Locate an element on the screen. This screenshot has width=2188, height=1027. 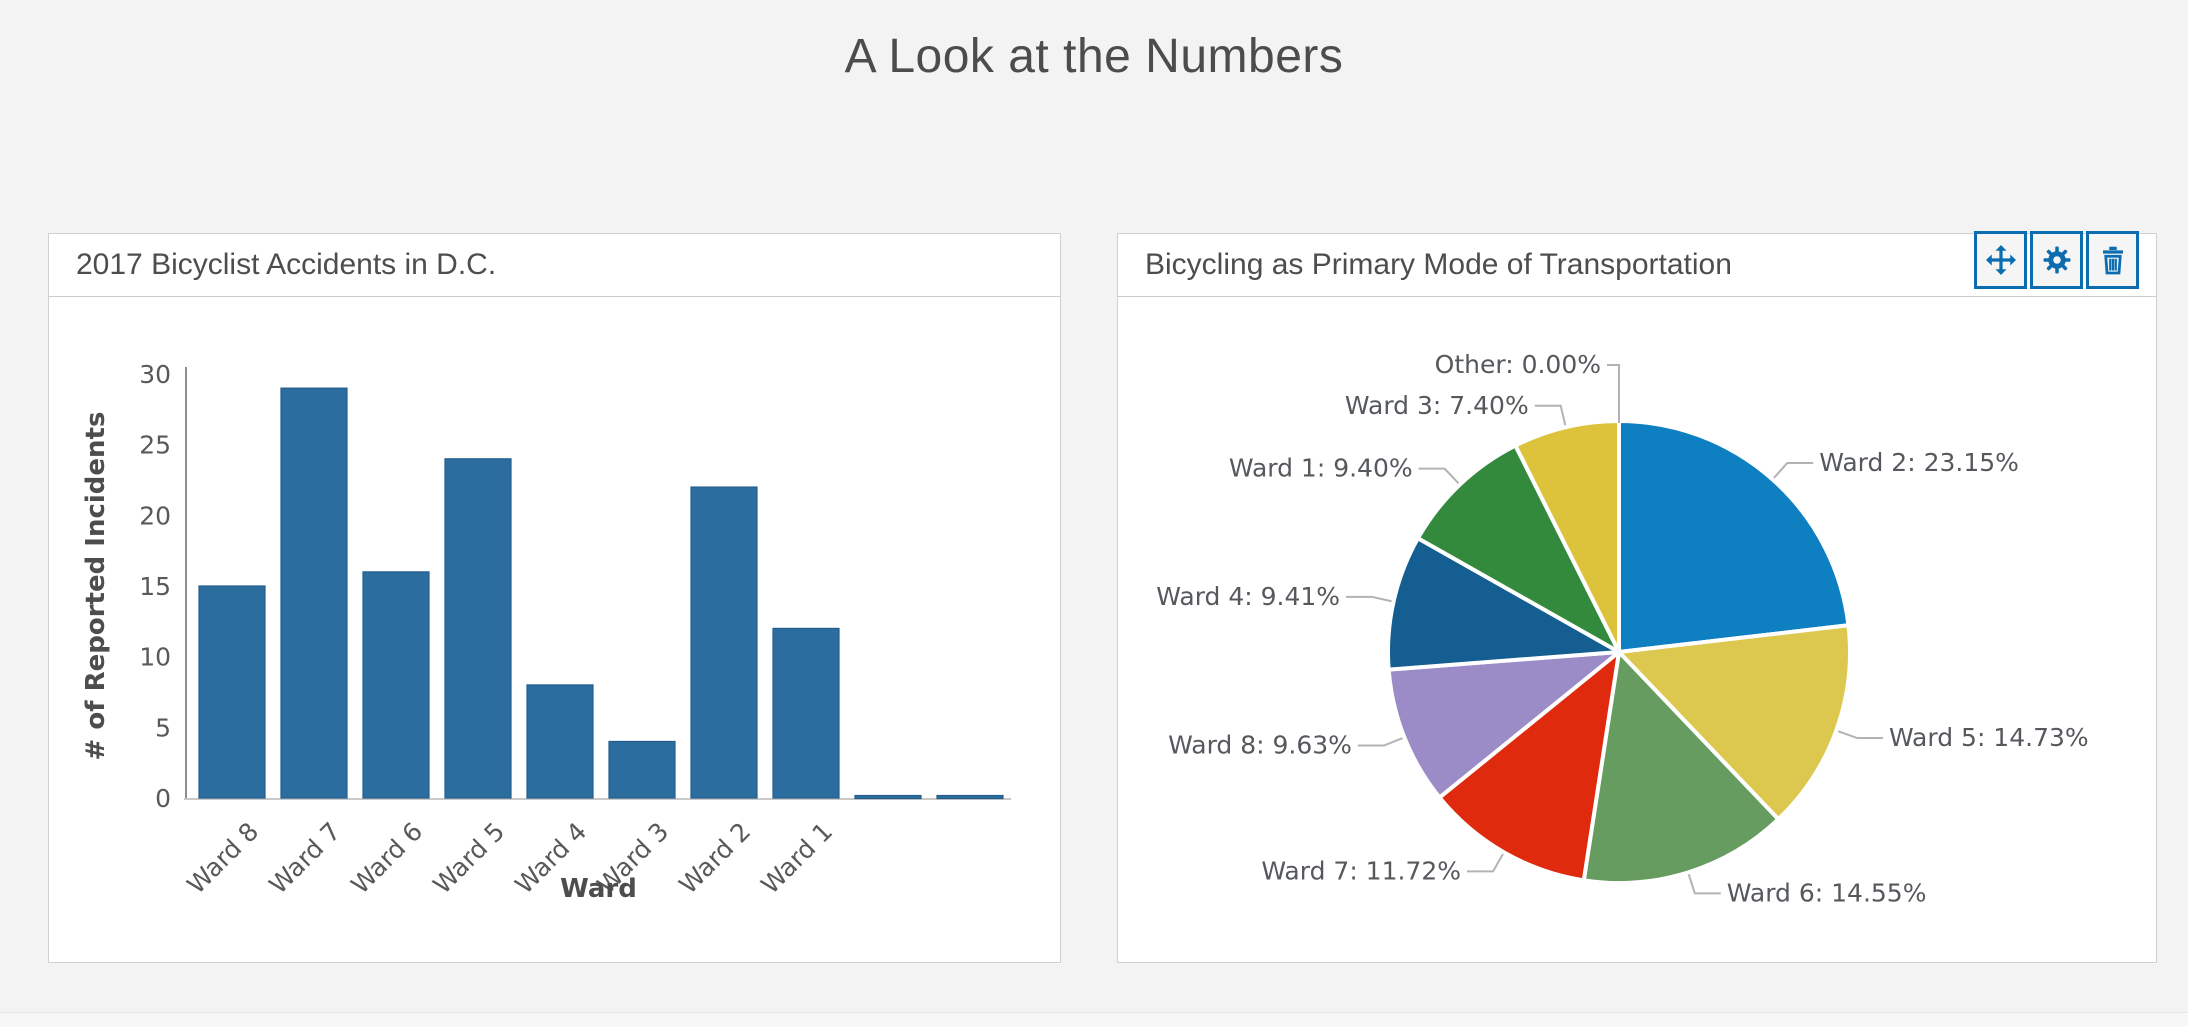
y-tick-label: 10 is located at coordinates (155, 657).